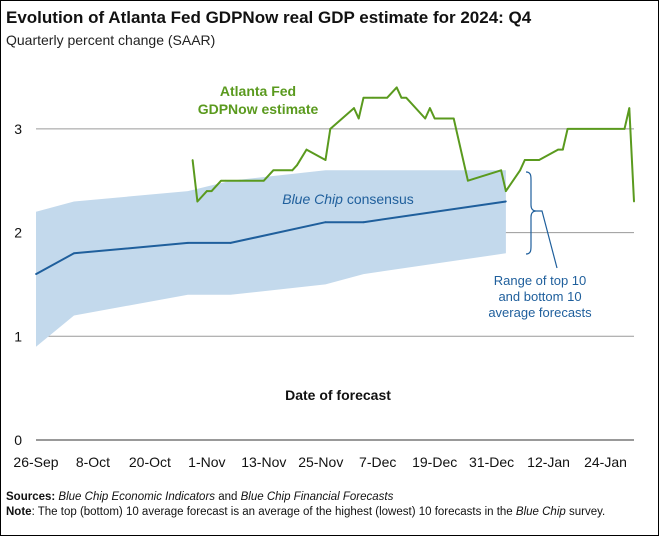 The image size is (659, 536). Describe the element at coordinates (263, 462) in the screenshot. I see `x-tick-label: 13-Nov` at that location.